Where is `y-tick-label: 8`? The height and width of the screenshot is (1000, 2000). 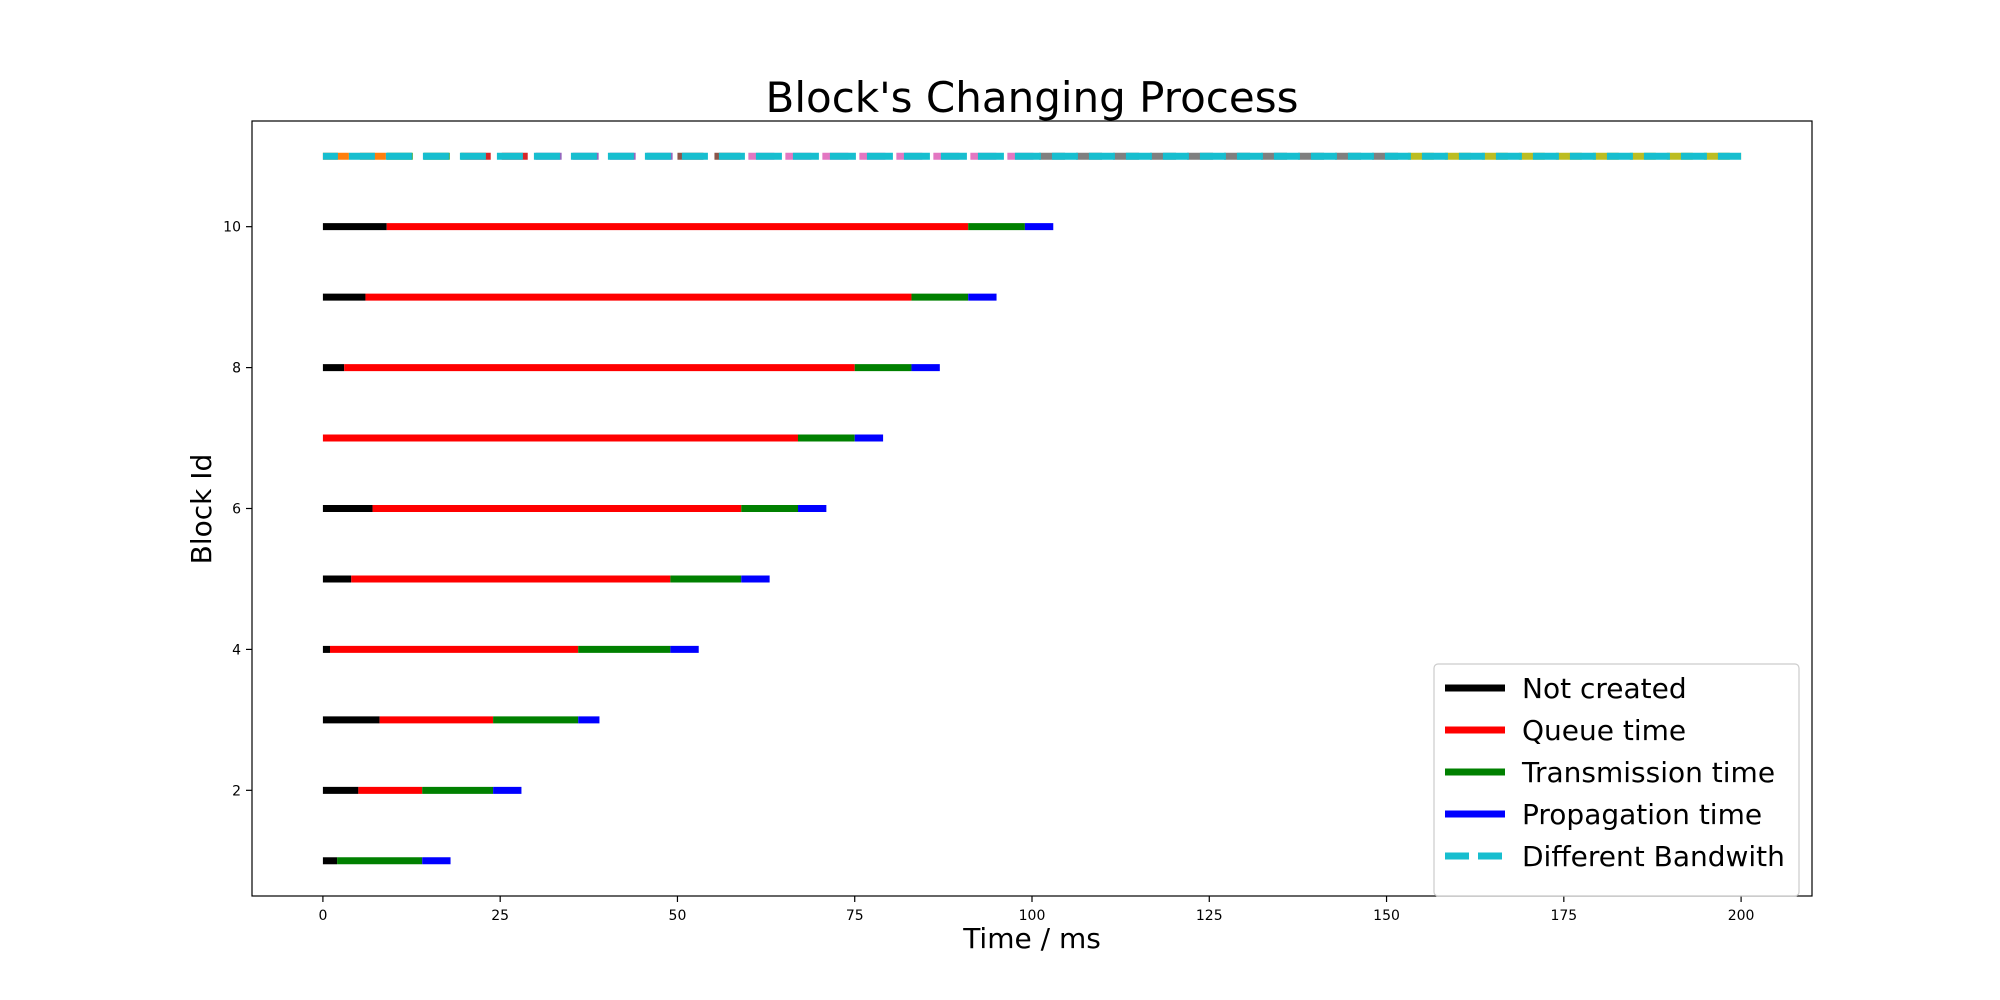
y-tick-label: 8 is located at coordinates (236, 369).